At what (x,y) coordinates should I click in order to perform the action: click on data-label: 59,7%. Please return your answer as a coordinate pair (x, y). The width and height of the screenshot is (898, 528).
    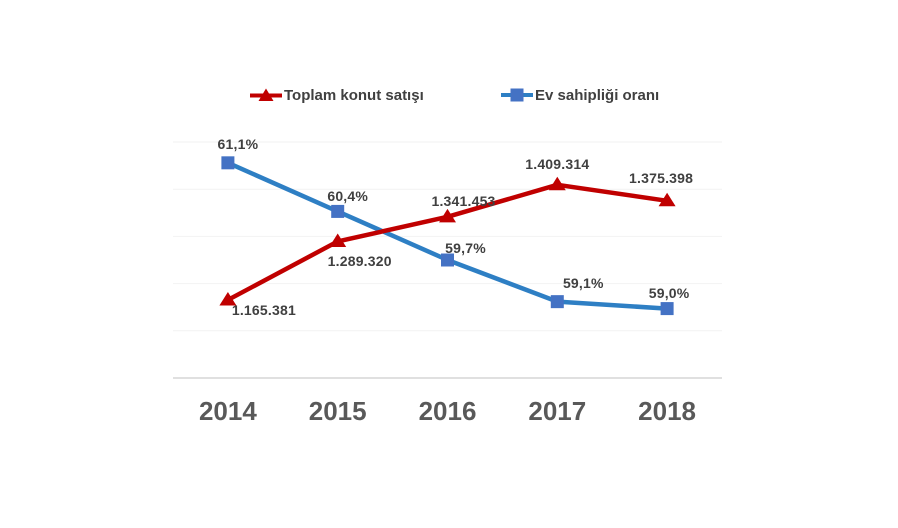
    Looking at the image, I should click on (465, 248).